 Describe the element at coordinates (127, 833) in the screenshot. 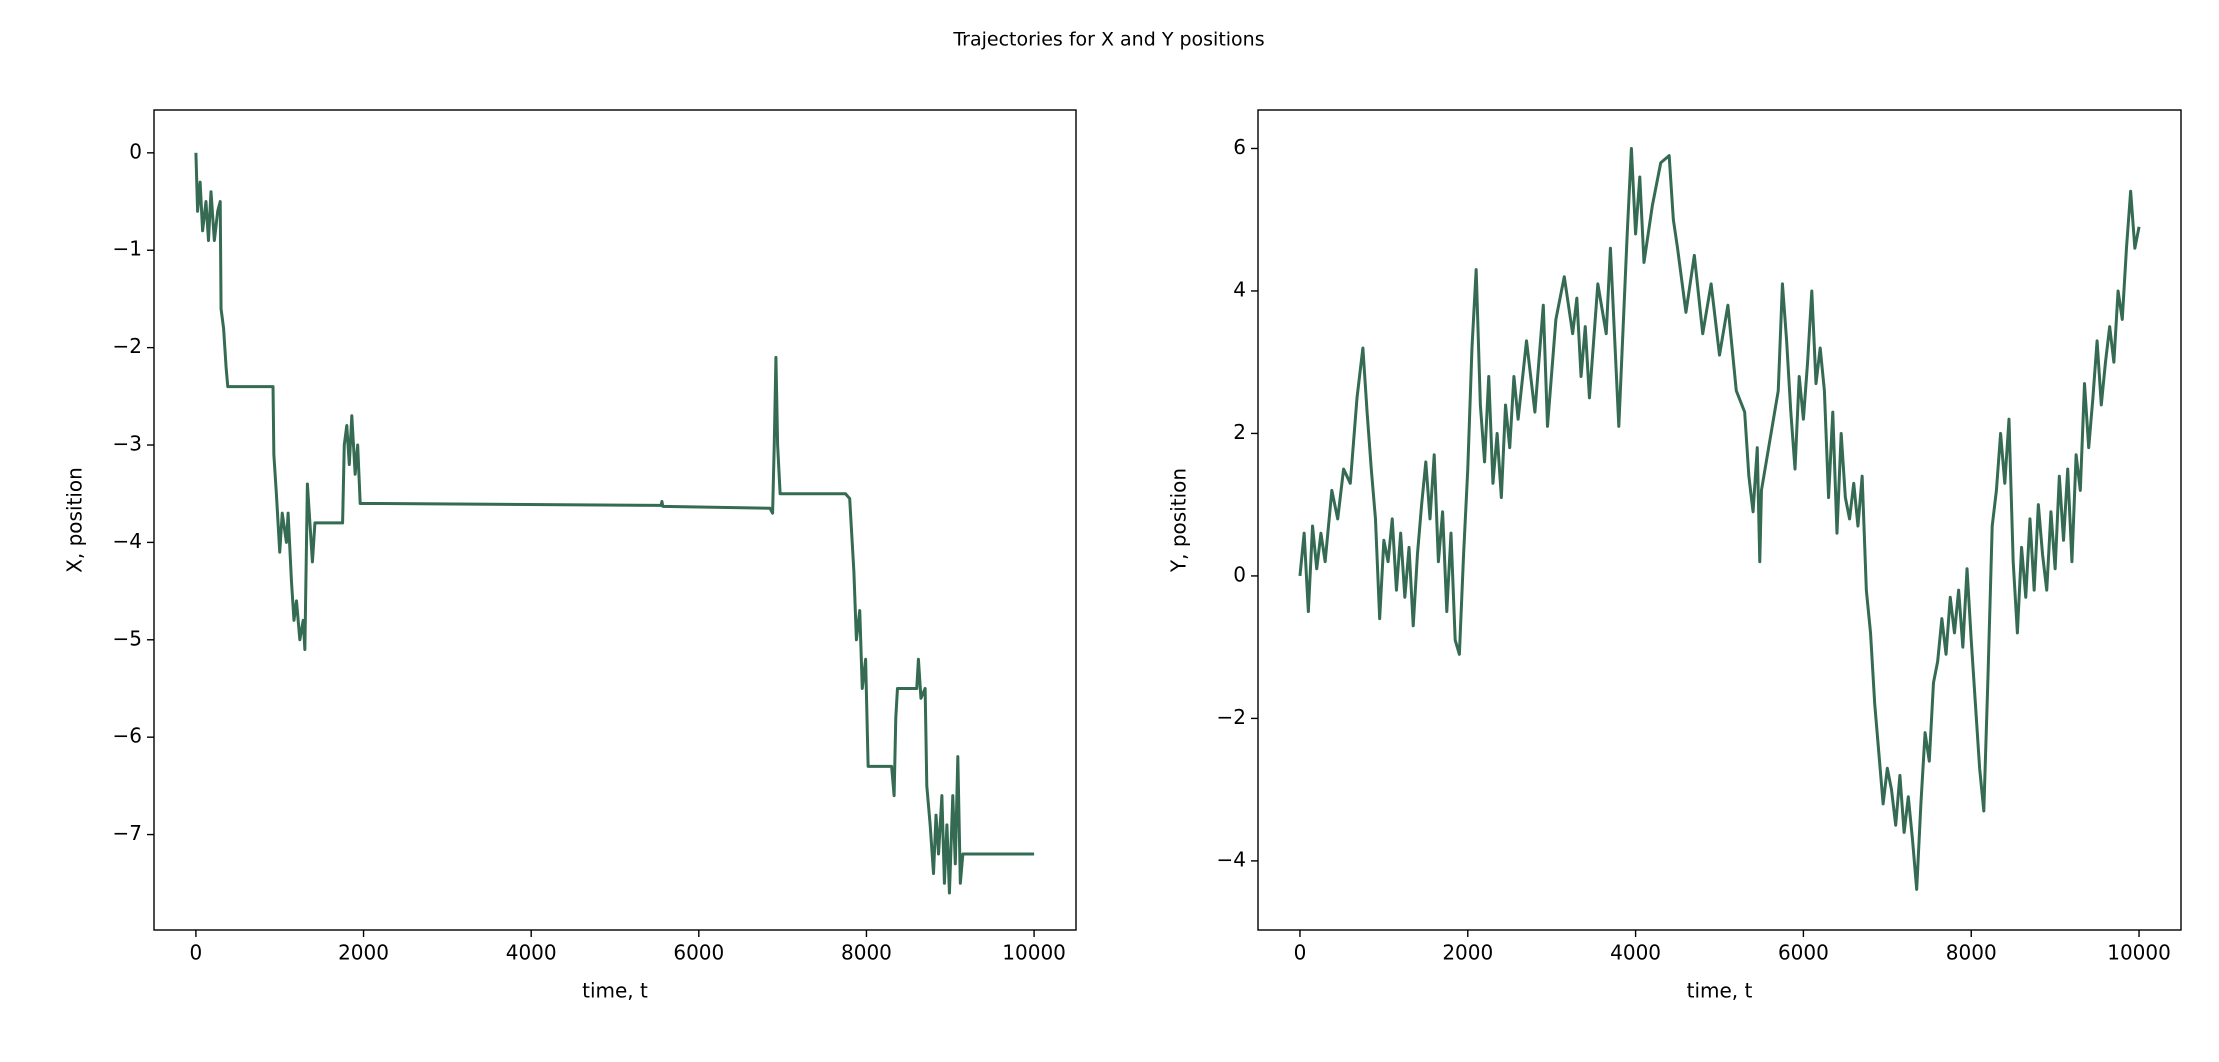

I see `y-tick-label: −7` at that location.